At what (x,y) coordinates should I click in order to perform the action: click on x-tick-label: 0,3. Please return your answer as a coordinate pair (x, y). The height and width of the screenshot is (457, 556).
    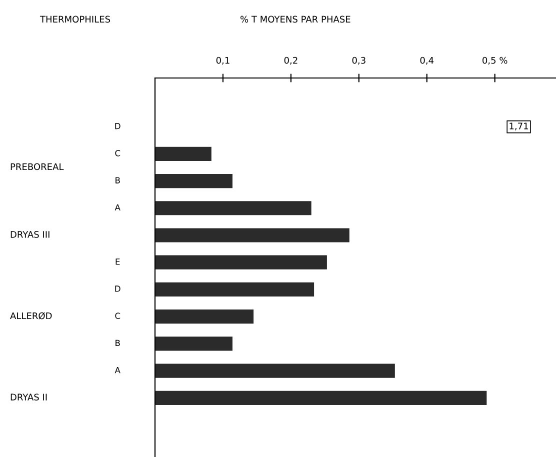
    Looking at the image, I should click on (359, 60).